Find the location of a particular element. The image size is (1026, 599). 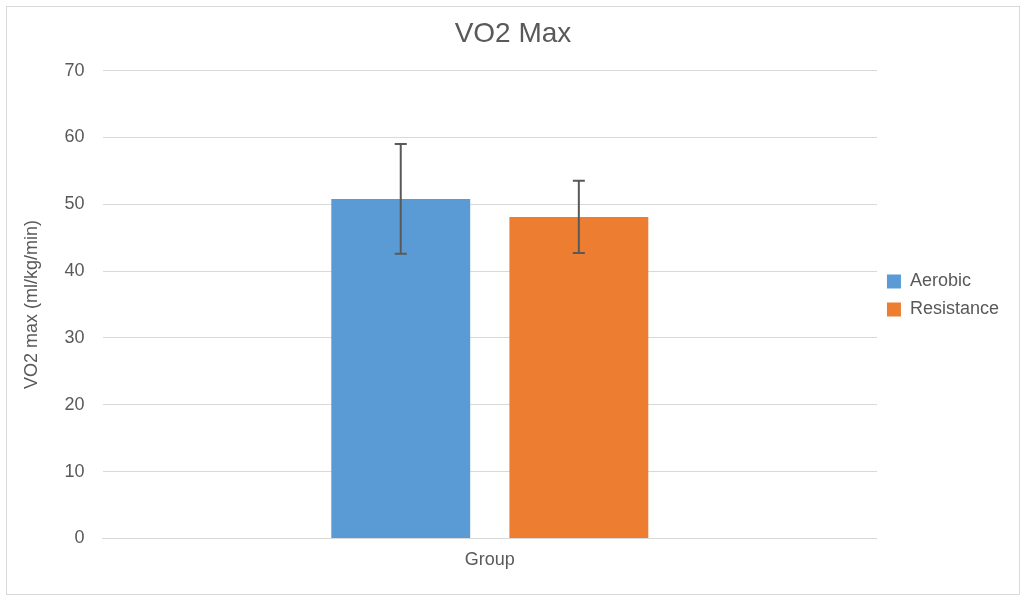

chart-title: VO2 Max is located at coordinates (513, 32).